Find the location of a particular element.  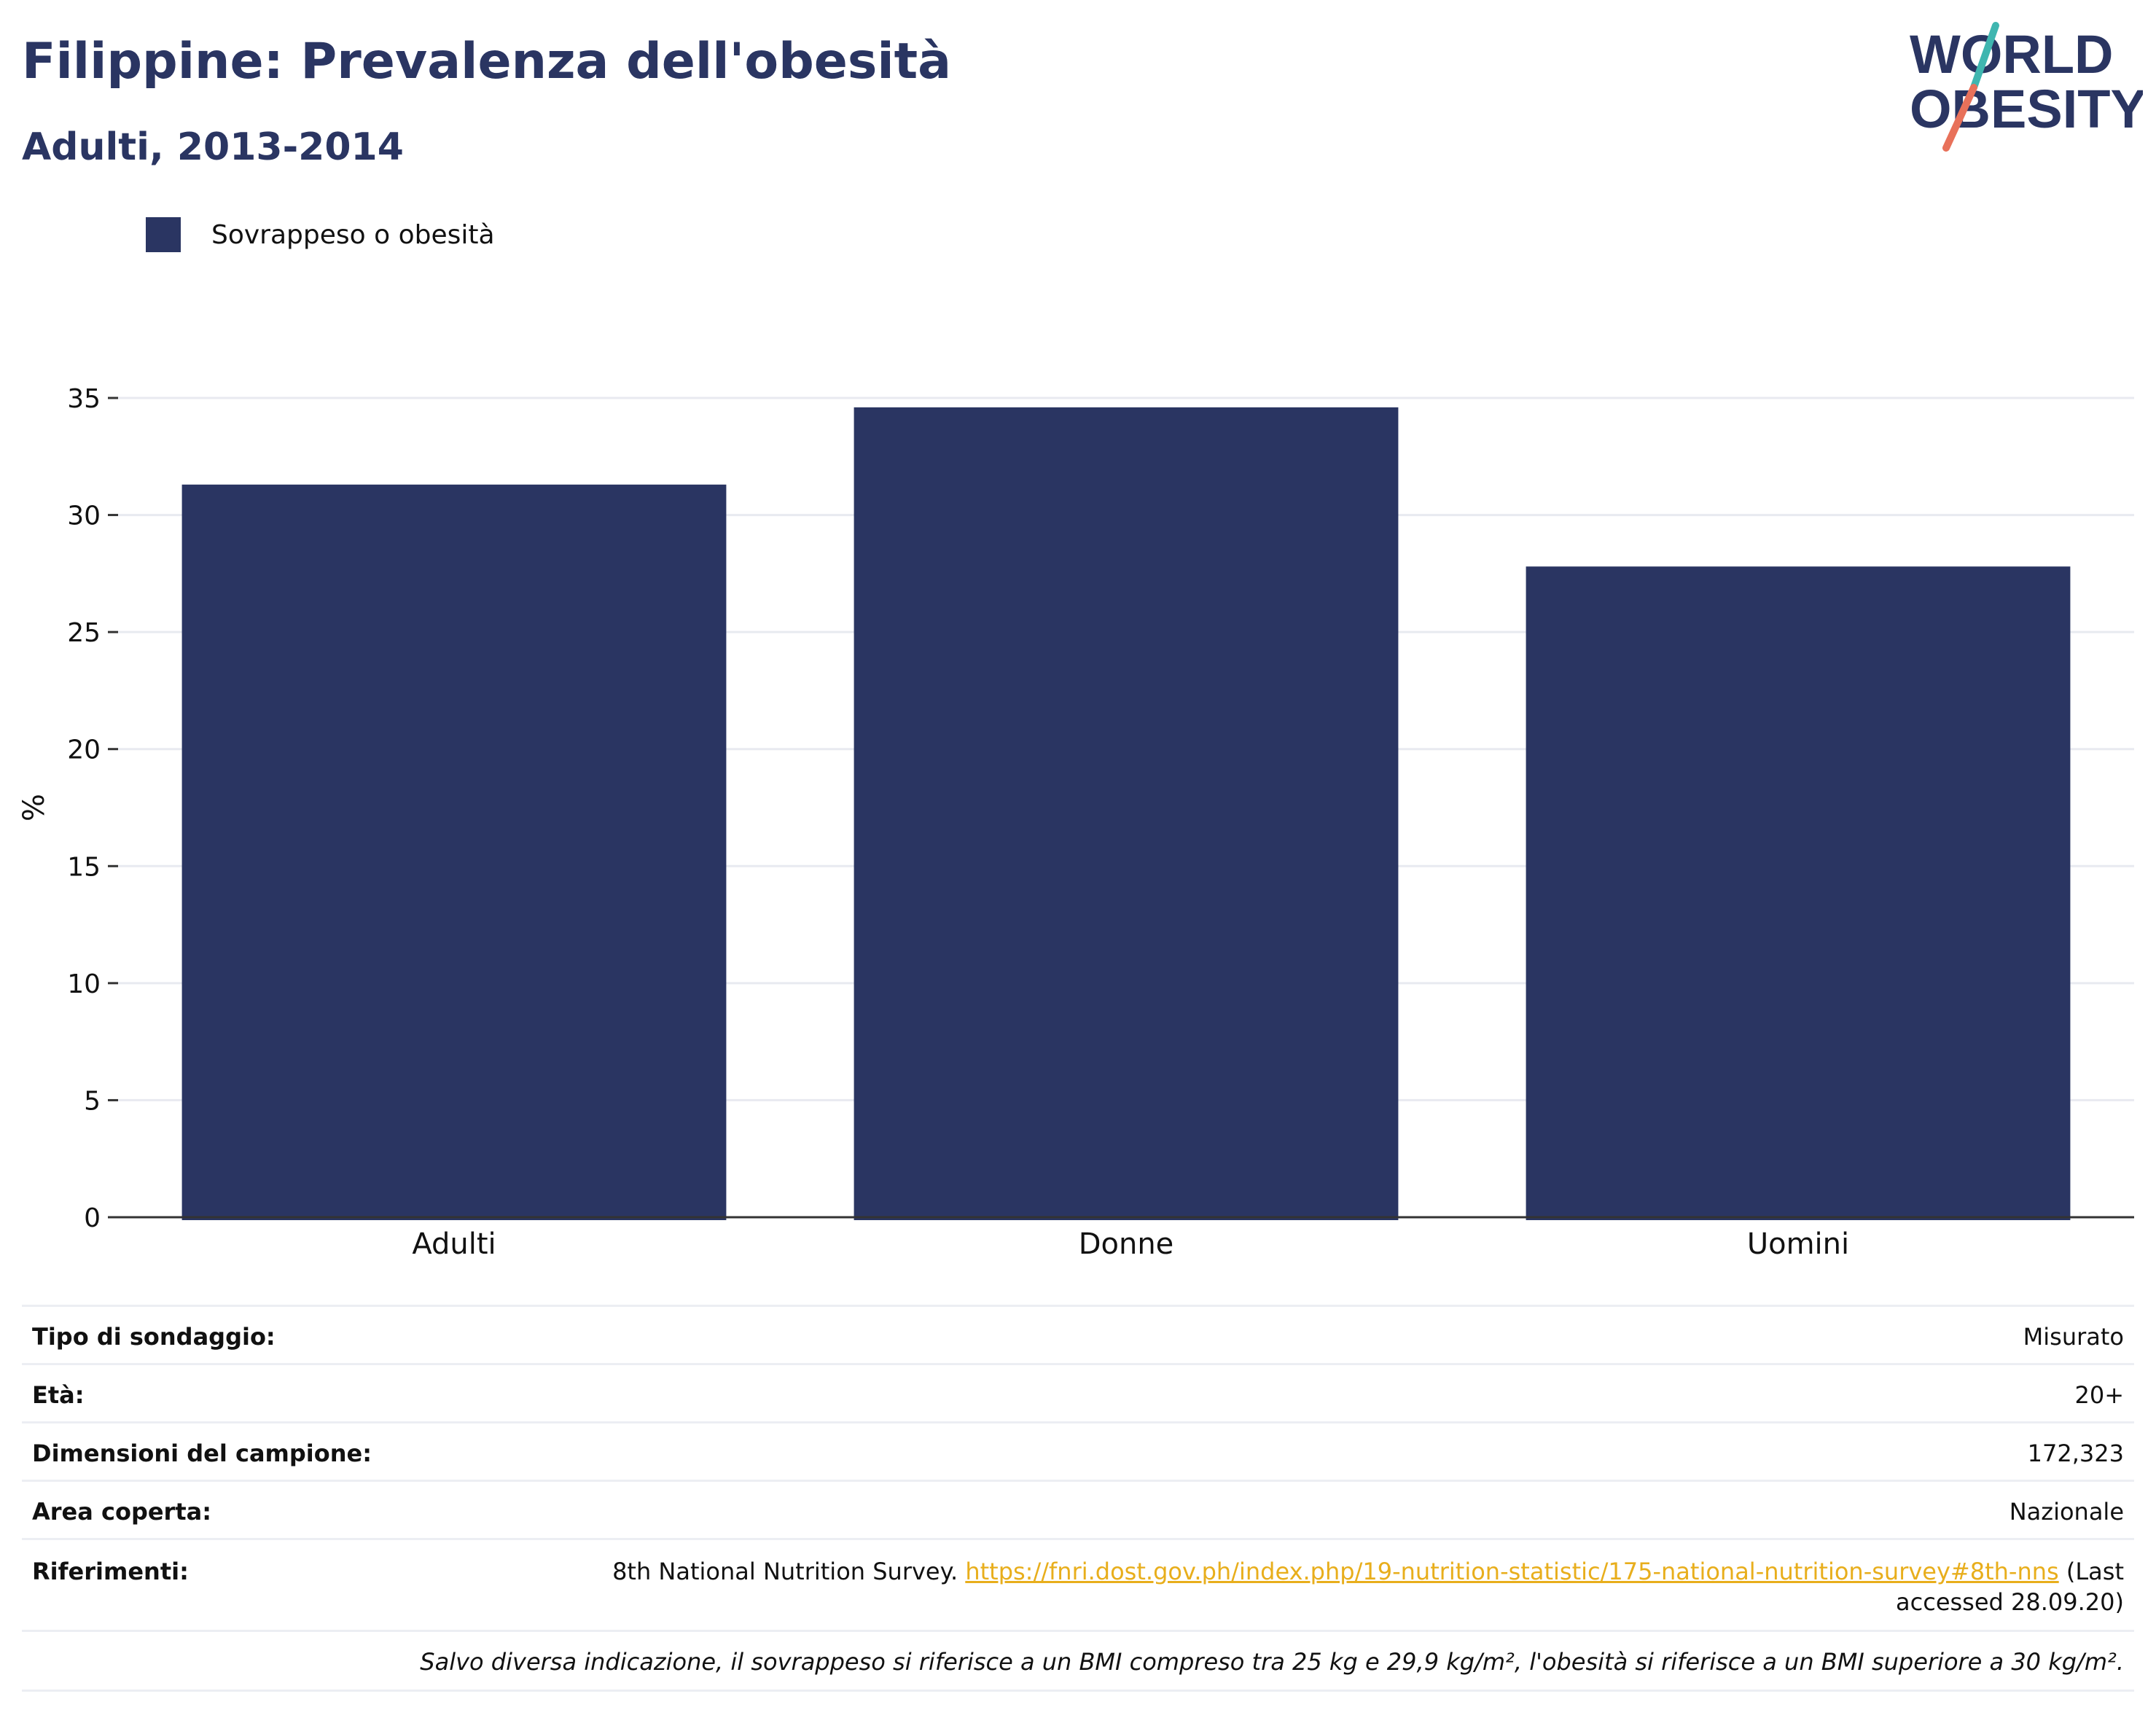

y-tick-label: 30 is located at coordinates (84, 516).